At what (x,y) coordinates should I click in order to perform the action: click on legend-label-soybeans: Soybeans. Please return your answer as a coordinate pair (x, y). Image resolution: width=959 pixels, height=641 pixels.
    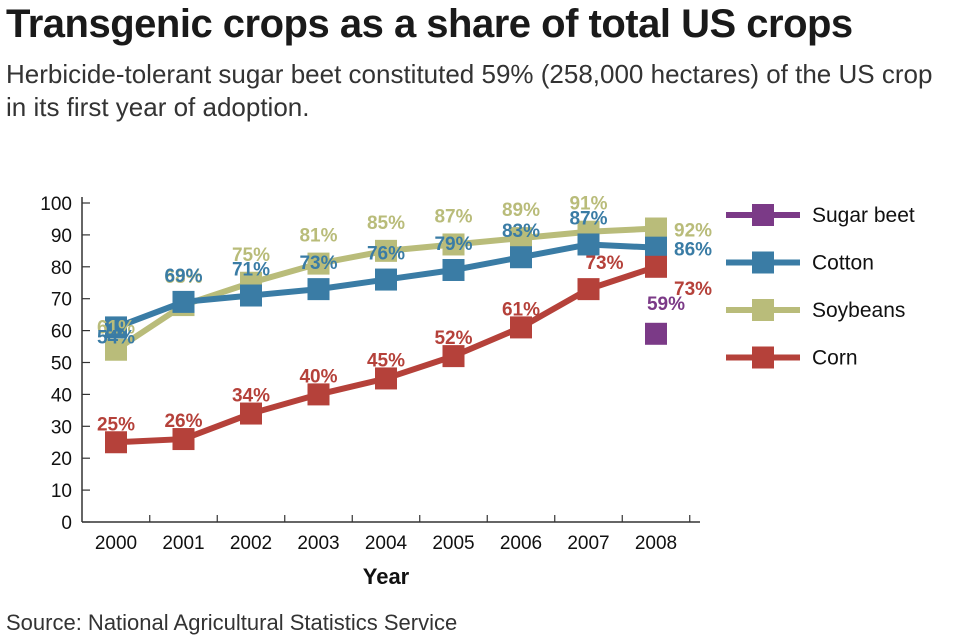
    Looking at the image, I should click on (858, 310).